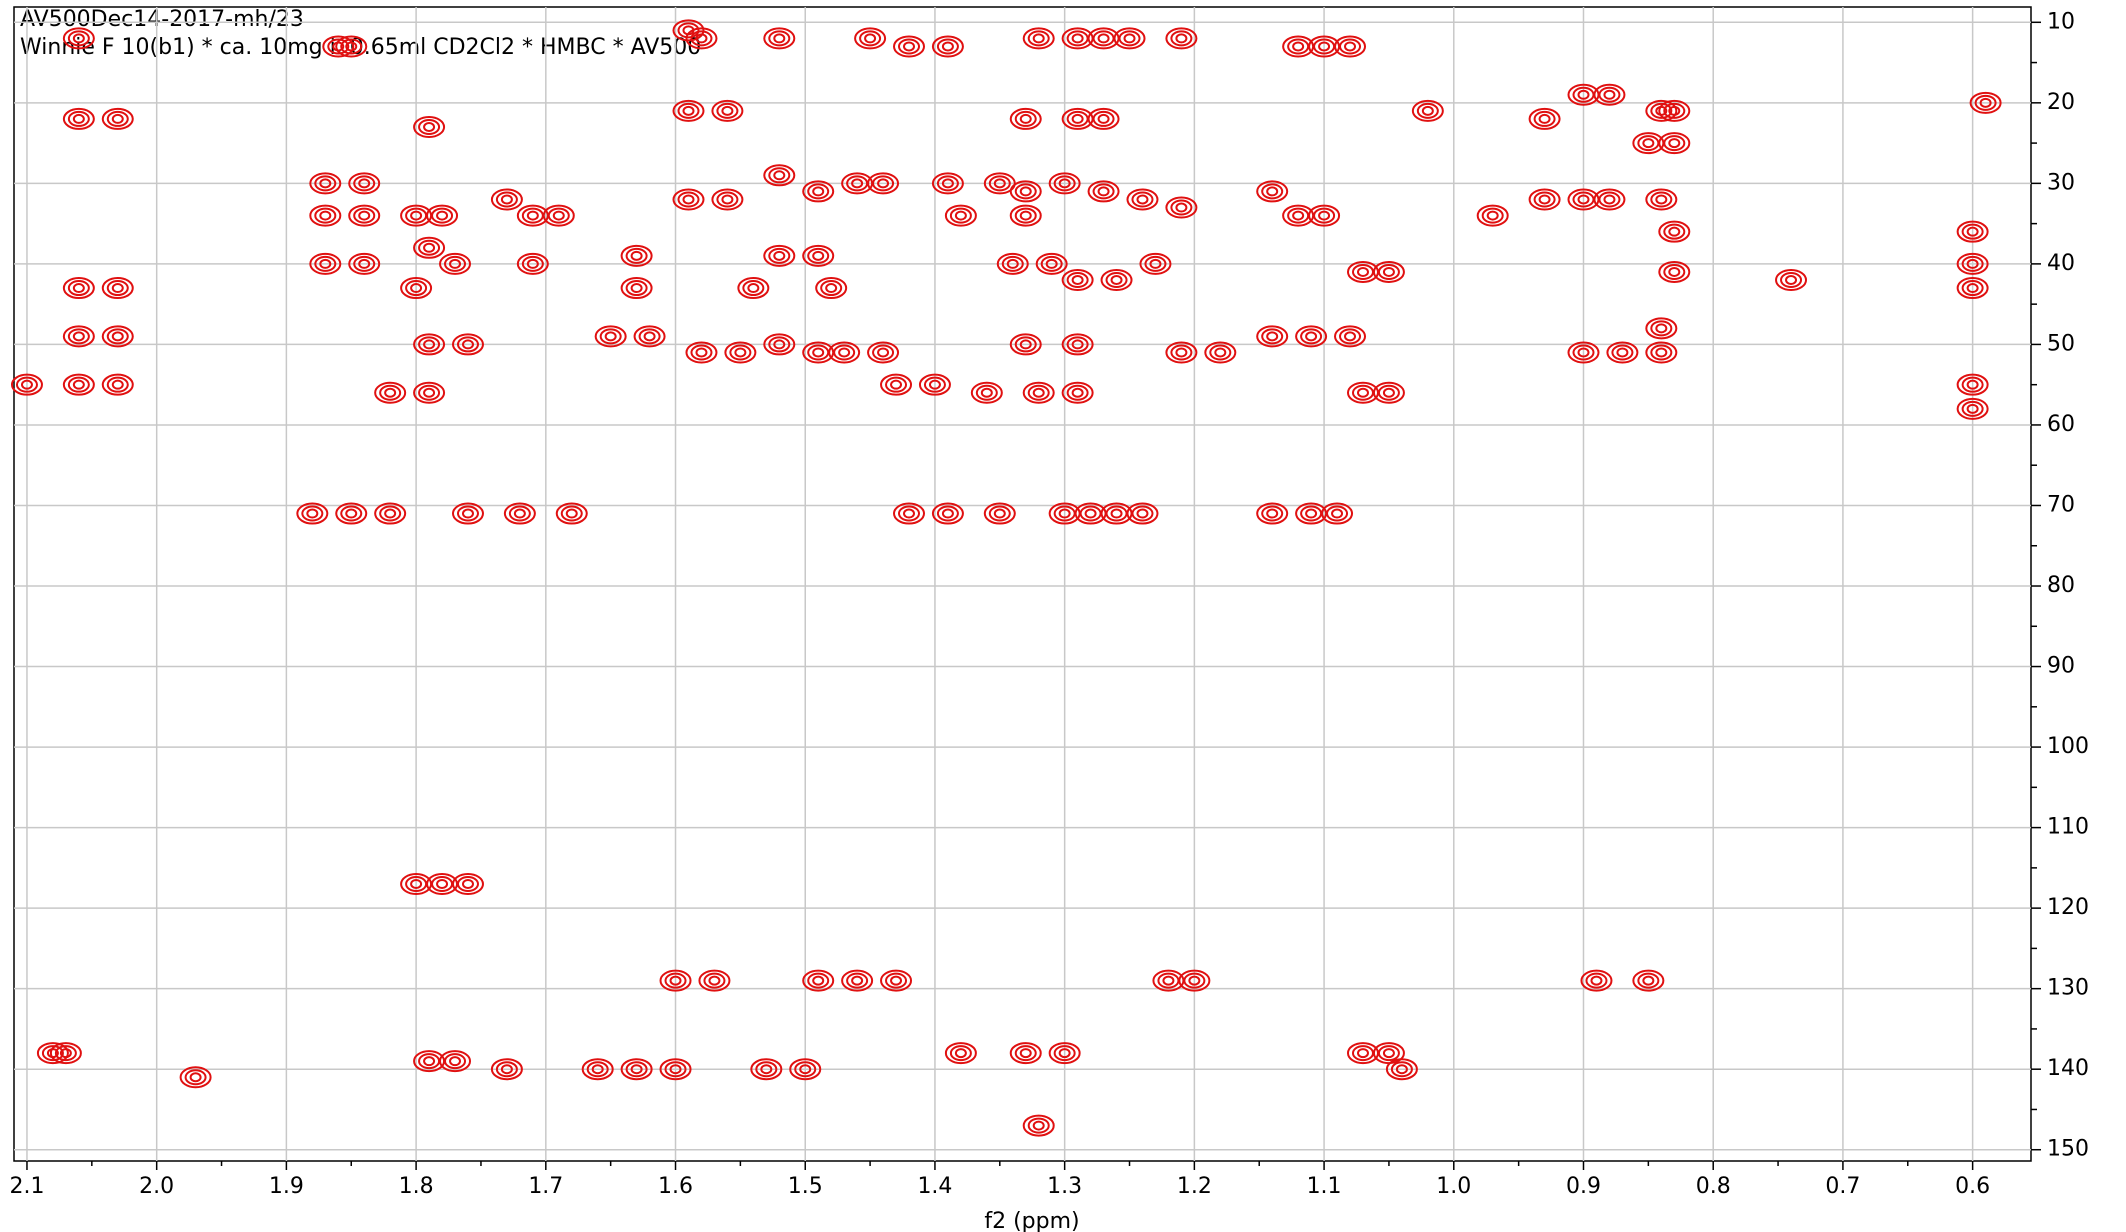  Describe the element at coordinates (2068, 1149) in the screenshot. I see `y-tick-label: 150` at that location.